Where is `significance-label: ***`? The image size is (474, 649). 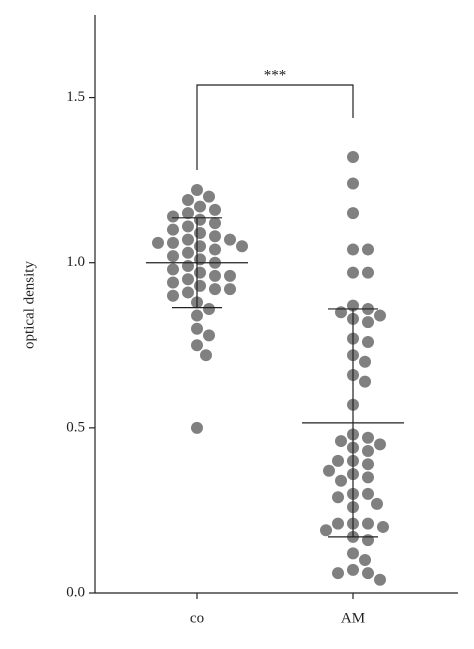 significance-label: *** is located at coordinates (275, 75).